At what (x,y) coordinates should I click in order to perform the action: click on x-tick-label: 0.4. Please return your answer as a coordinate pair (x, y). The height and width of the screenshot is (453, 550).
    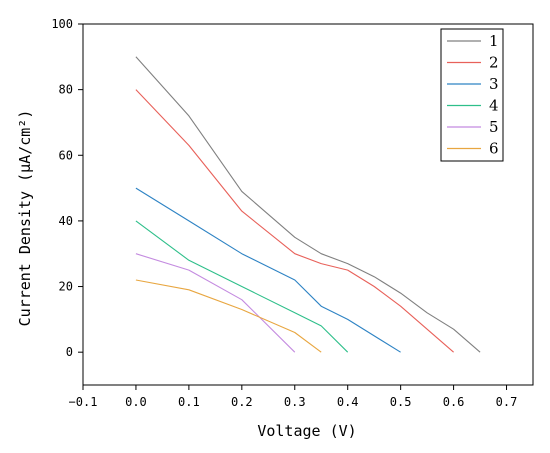
    Looking at the image, I should click on (348, 402).